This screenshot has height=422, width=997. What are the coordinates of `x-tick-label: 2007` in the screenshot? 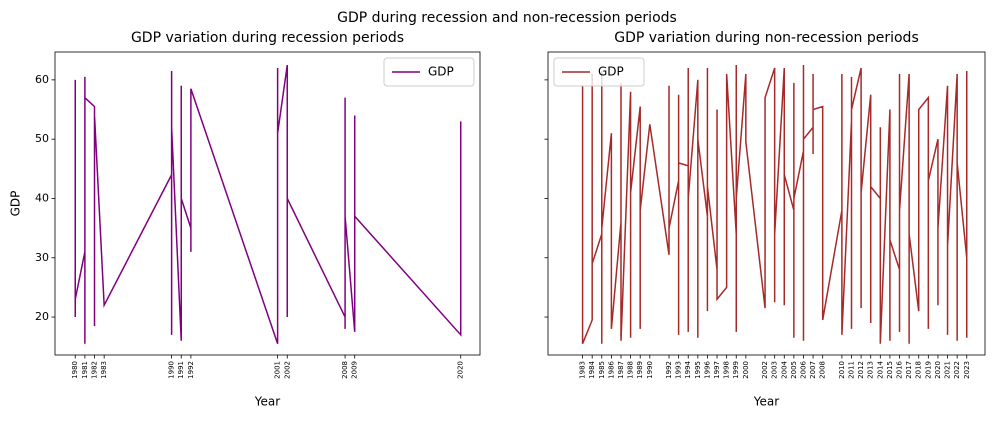 It's located at (813, 370).